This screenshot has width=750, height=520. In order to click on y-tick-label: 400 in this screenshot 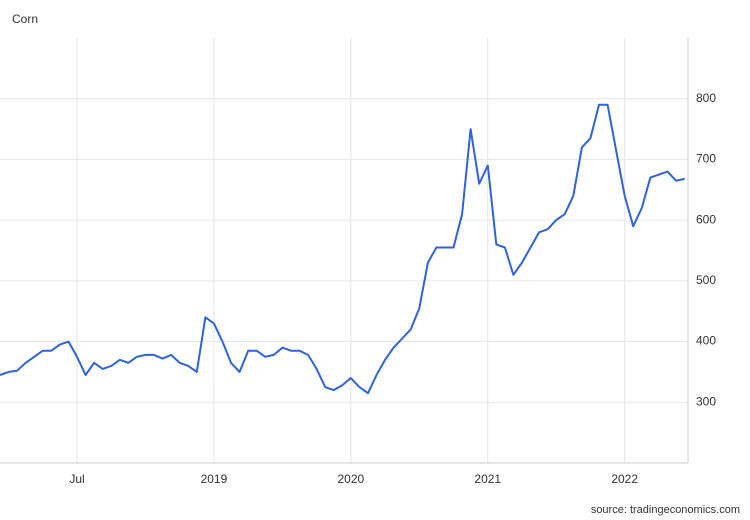, I will do `click(706, 341)`.